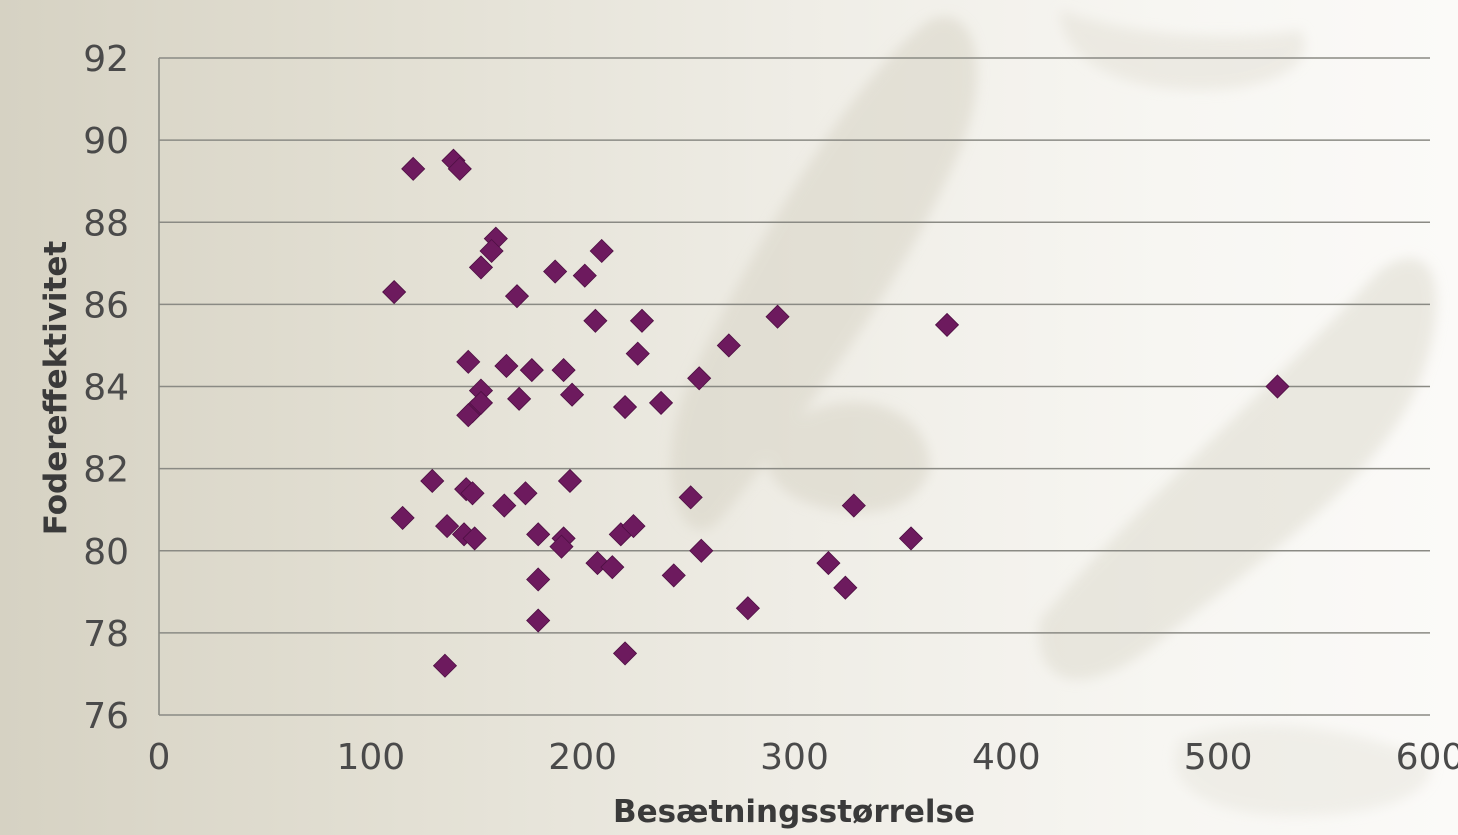 The image size is (1458, 835). I want to click on x-axis-ticks: 0 100 200 300 400 500 600, so click(803, 757).